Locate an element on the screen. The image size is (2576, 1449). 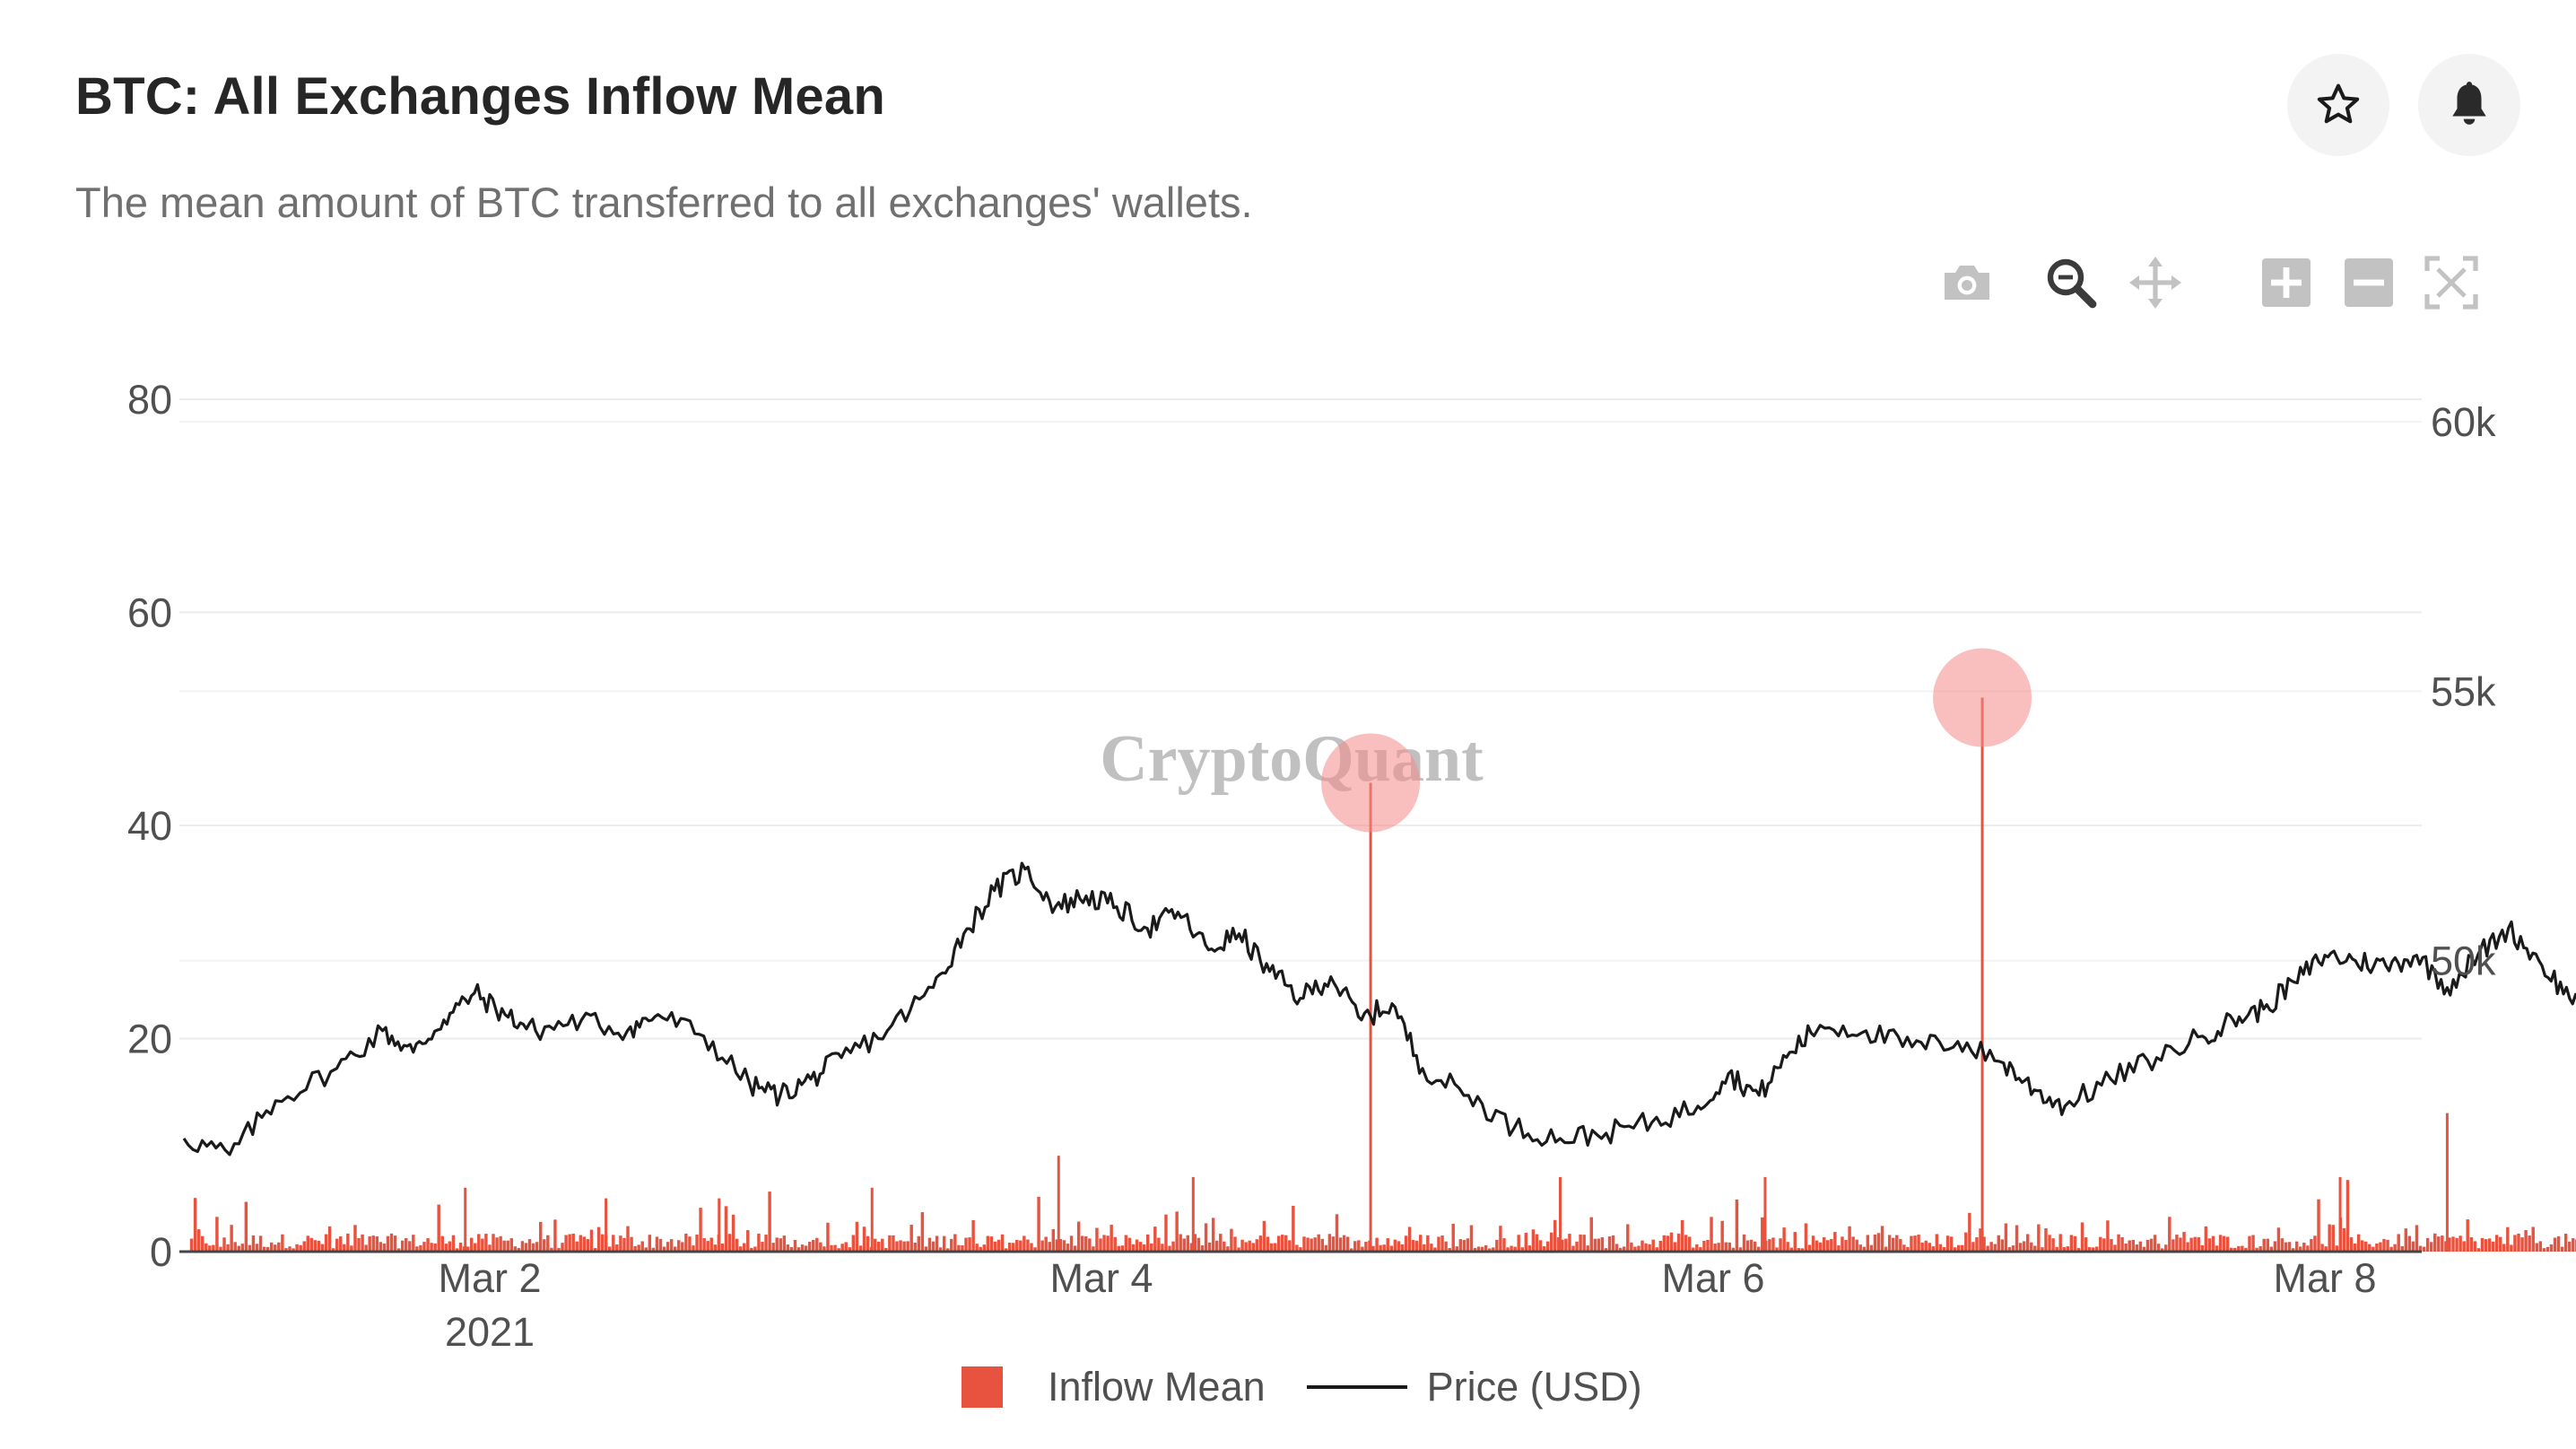
legend-price: Price (USD) is located at coordinates (1454, 1387).